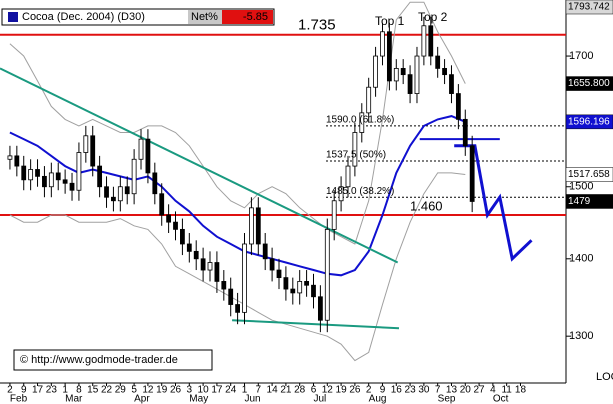 Image resolution: width=613 pixels, height=404 pixels. What do you see at coordinates (317, 25) in the screenshot?
I see `level-label: 1.735` at bounding box center [317, 25].